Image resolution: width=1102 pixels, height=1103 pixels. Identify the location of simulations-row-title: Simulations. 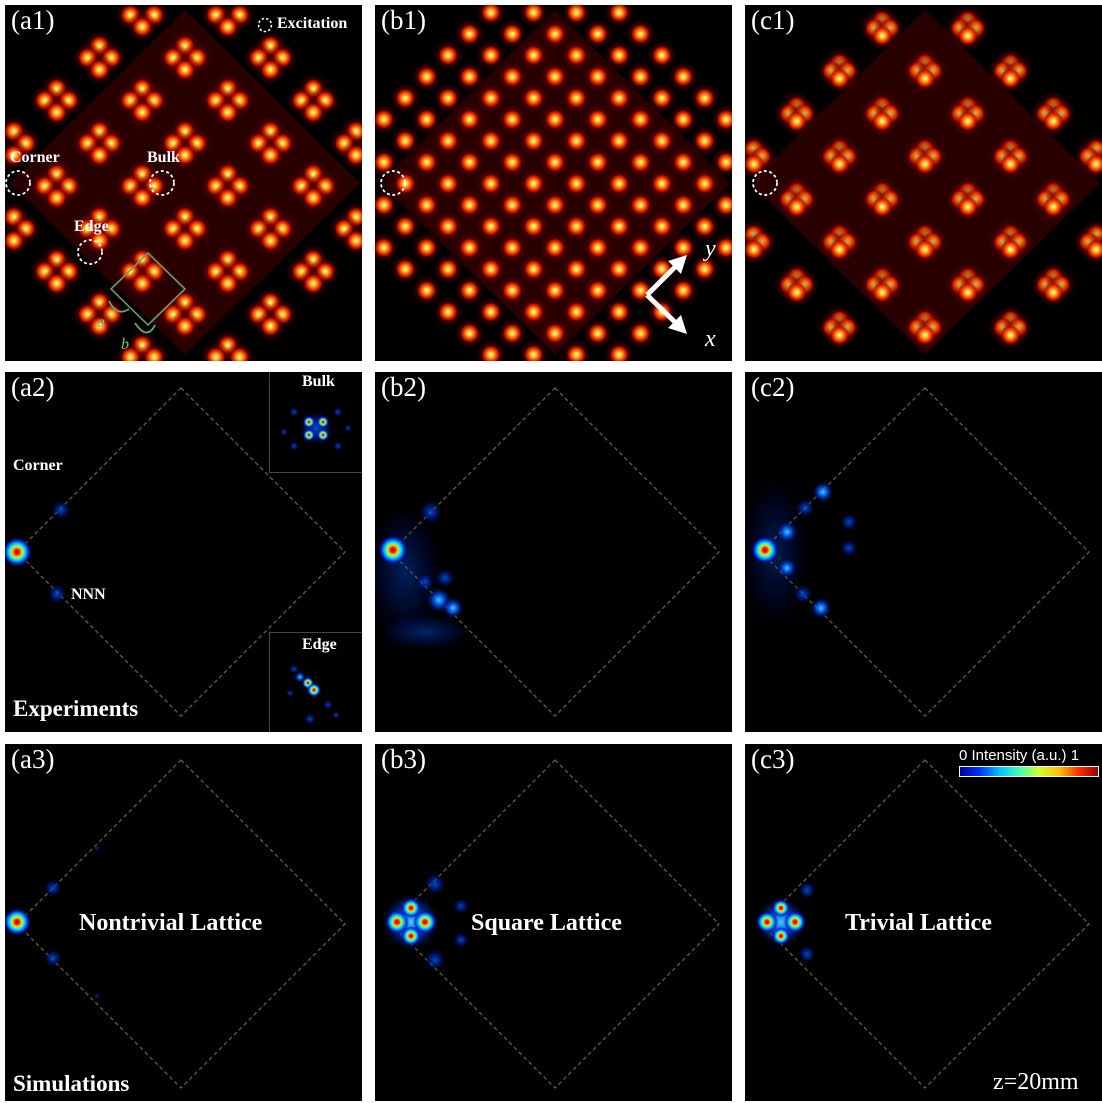
(71, 1083).